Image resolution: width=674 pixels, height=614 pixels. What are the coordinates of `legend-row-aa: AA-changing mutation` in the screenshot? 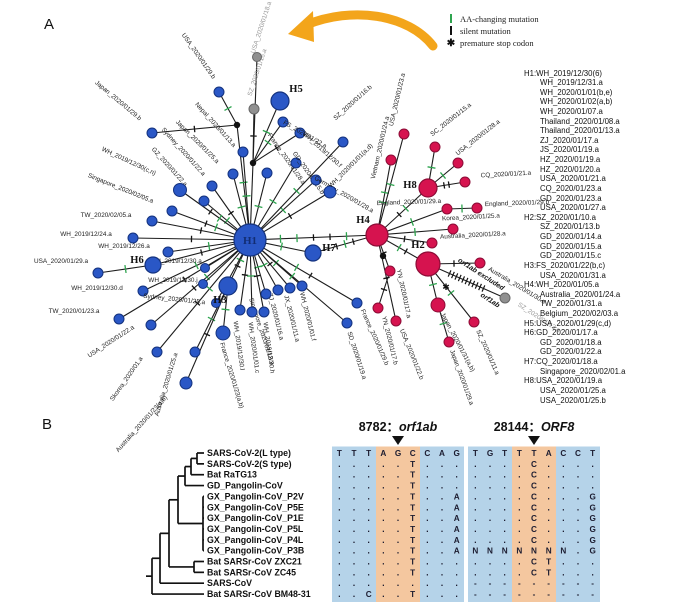 It's located at (492, 19).